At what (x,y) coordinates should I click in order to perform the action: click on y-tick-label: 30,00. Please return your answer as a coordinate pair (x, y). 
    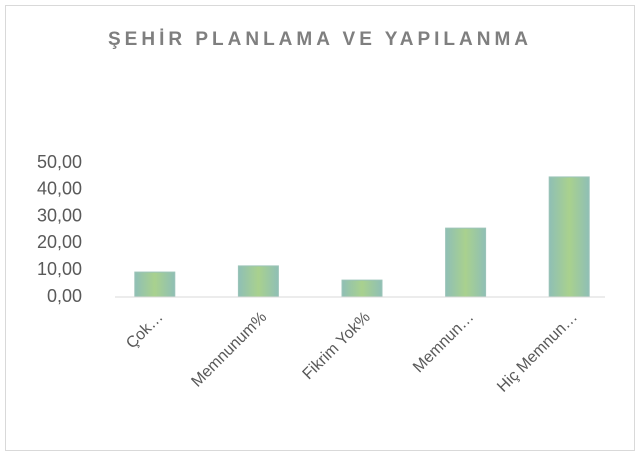
    Looking at the image, I should click on (59, 215).